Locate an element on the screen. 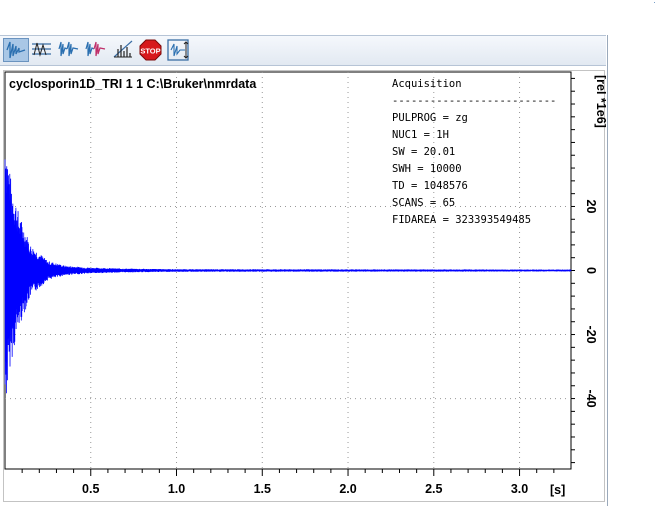  stop-icon: STOP is located at coordinates (151, 50).